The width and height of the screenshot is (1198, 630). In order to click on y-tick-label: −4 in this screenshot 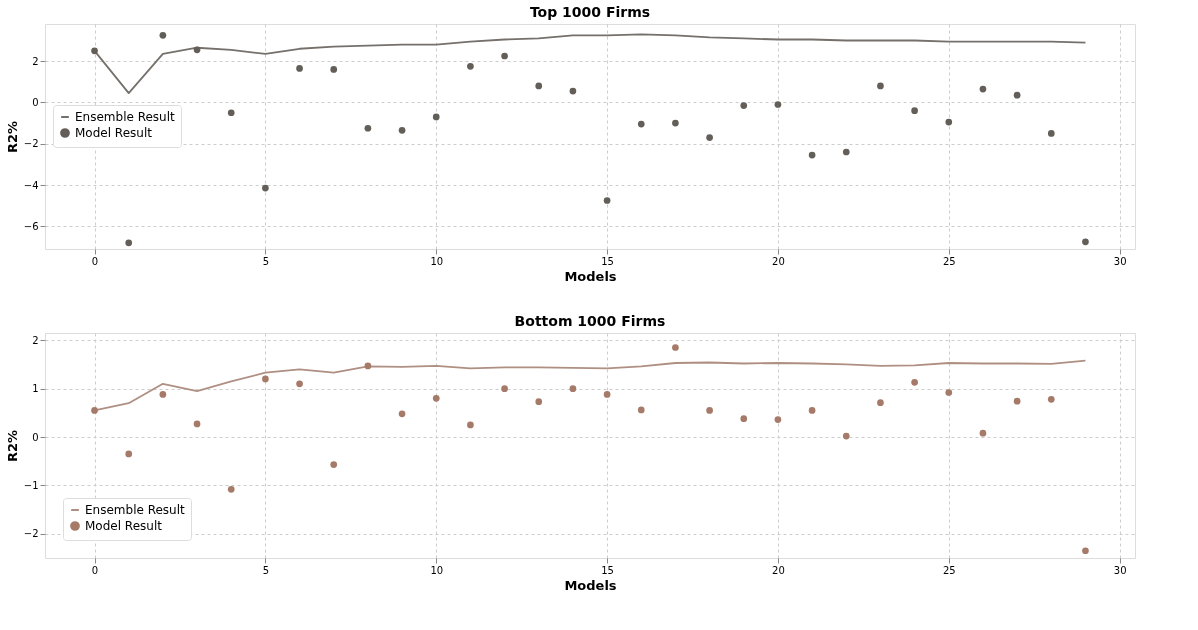, I will do `click(31, 185)`.